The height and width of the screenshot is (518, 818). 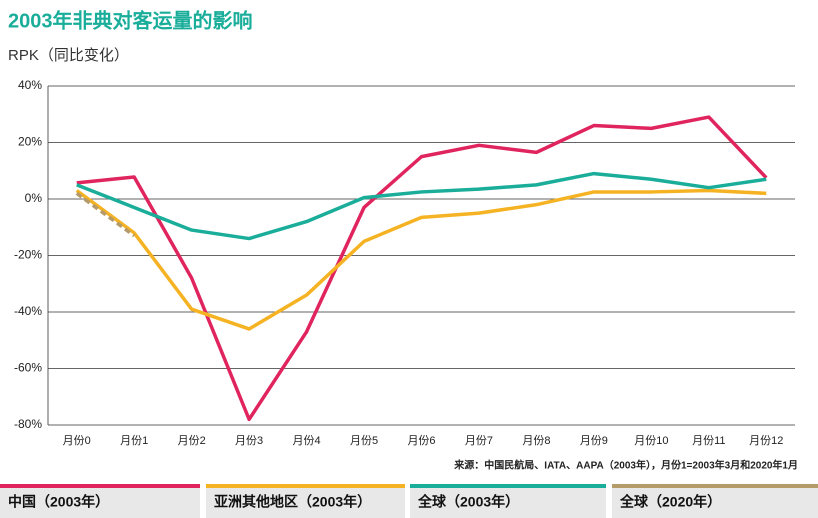 I want to click on legend-label: 亚洲其他地区（2003年）, so click(x=292, y=502).